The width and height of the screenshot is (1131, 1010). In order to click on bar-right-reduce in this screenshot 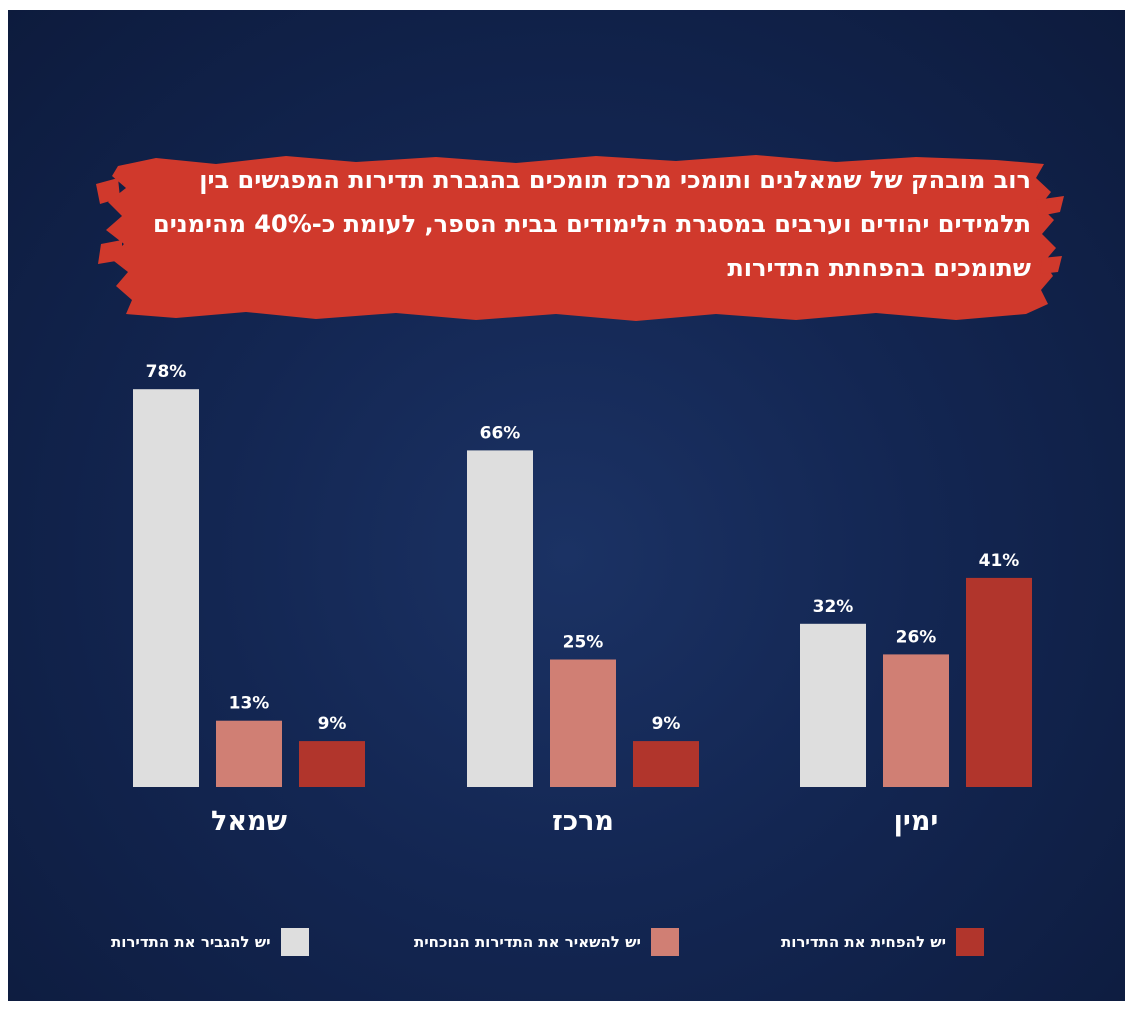, I will do `click(999, 682)`.